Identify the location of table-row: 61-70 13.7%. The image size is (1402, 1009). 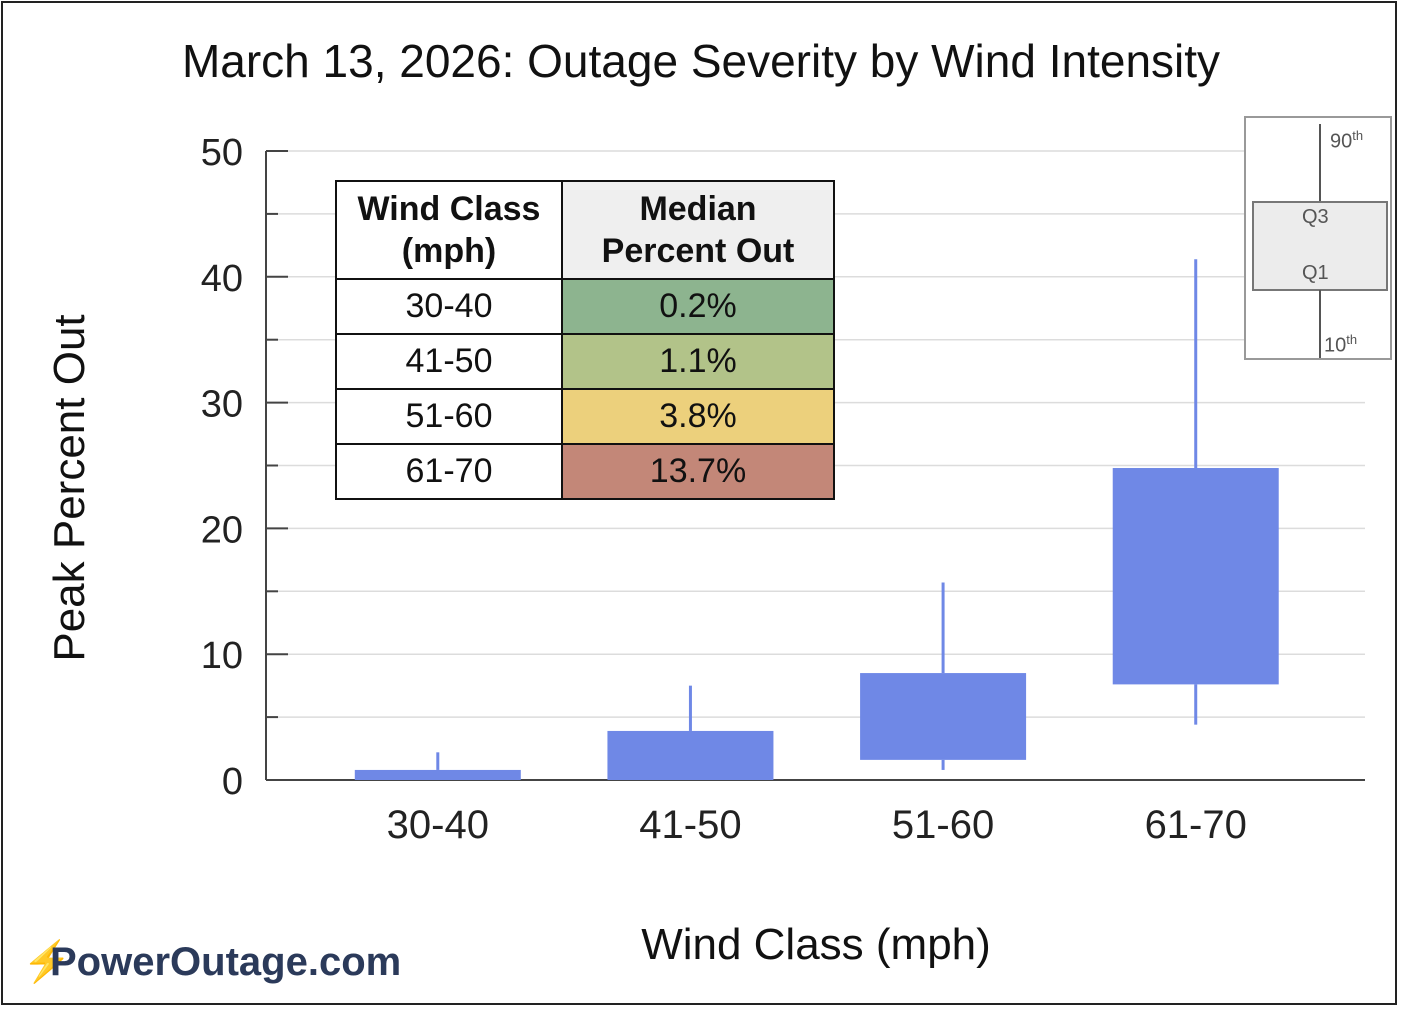
(585, 471).